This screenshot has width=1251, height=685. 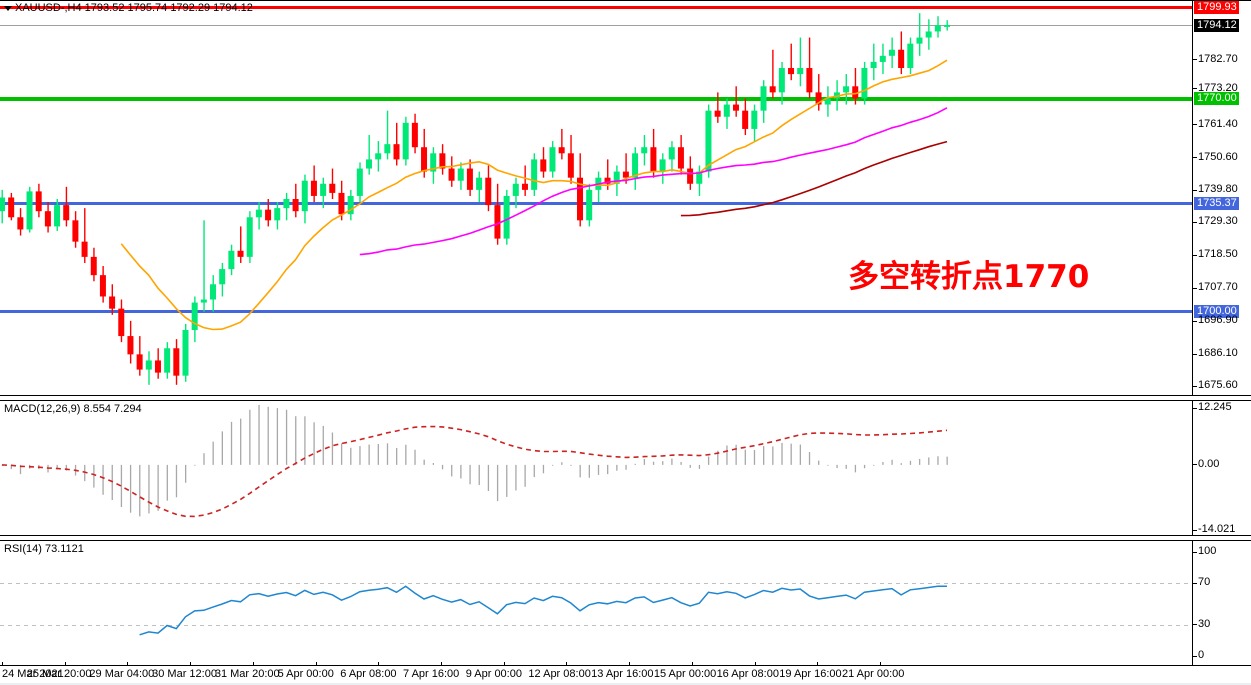 What do you see at coordinates (543, 610) in the screenshot?
I see `rsi-line` at bounding box center [543, 610].